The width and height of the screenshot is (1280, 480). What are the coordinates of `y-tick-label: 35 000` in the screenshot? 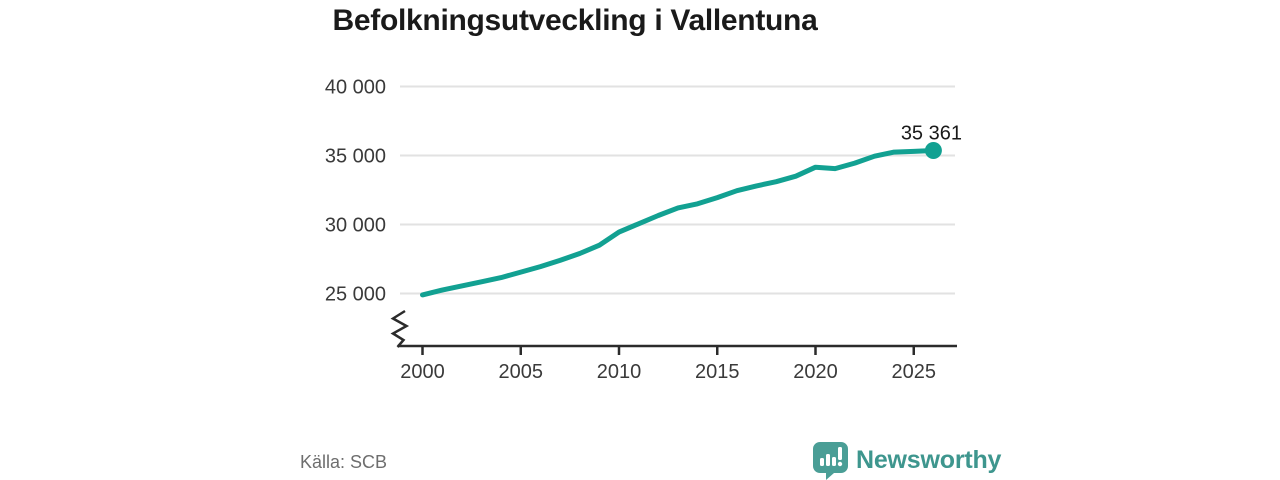 It's located at (355, 157).